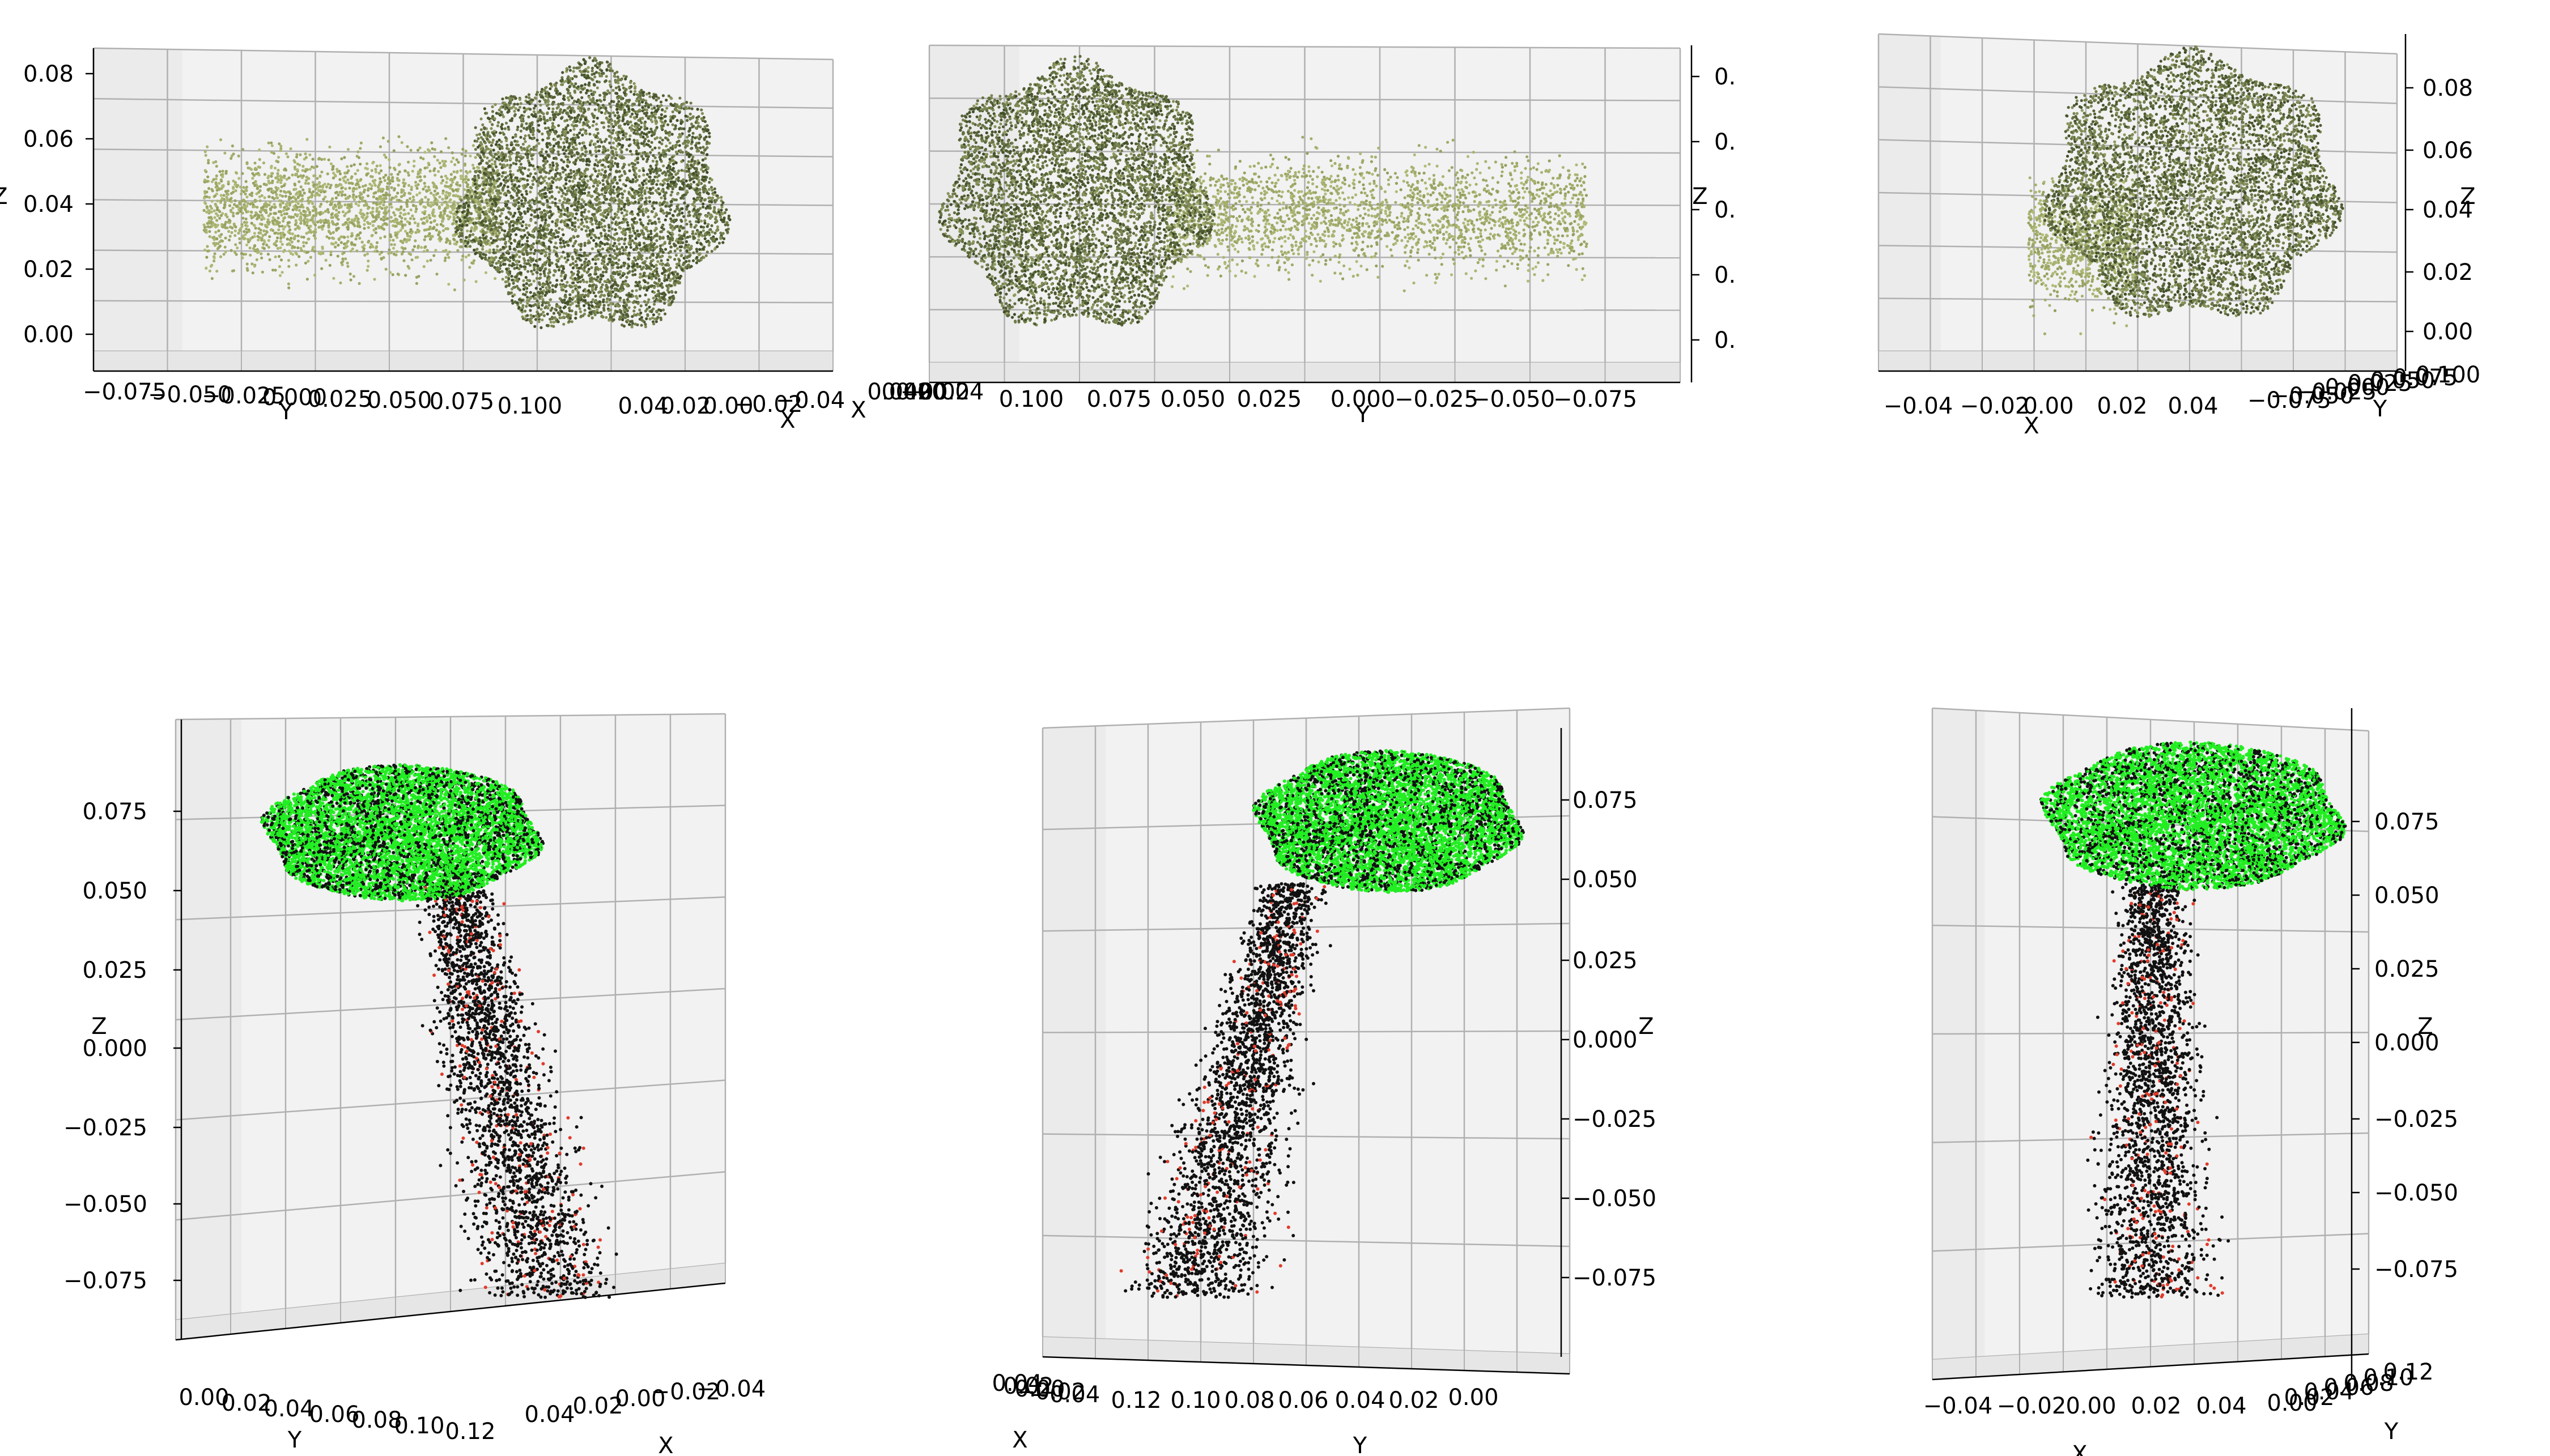  I want to click on z-tick-label: 0.04, so click(48, 204).